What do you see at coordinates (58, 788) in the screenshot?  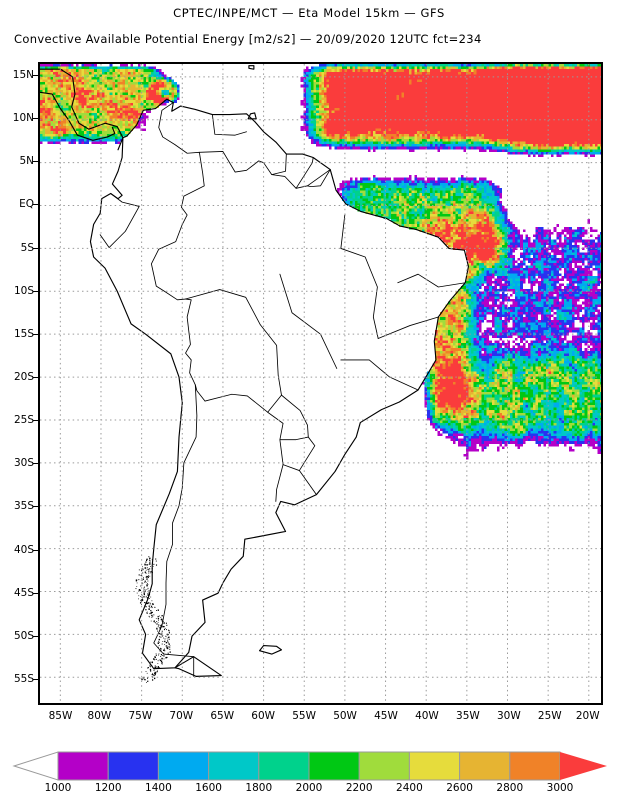 I see `colorbar-tick-label: 1000` at bounding box center [58, 788].